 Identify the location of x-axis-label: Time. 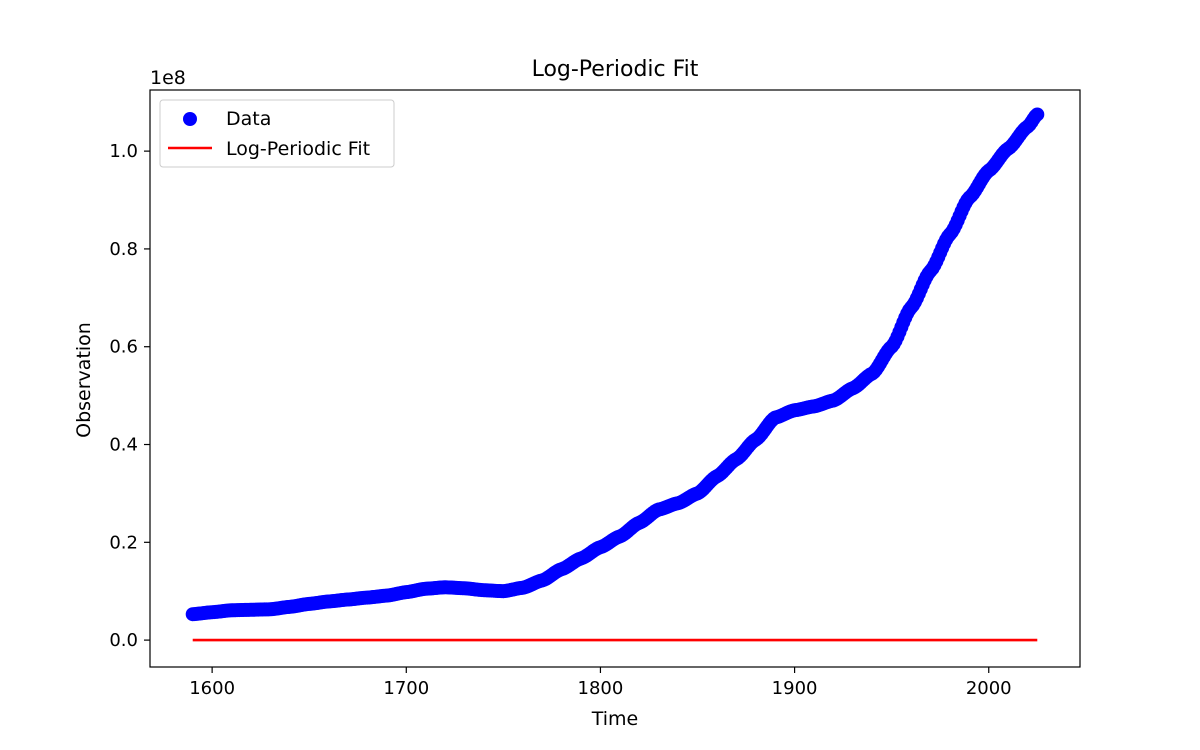
(615, 719).